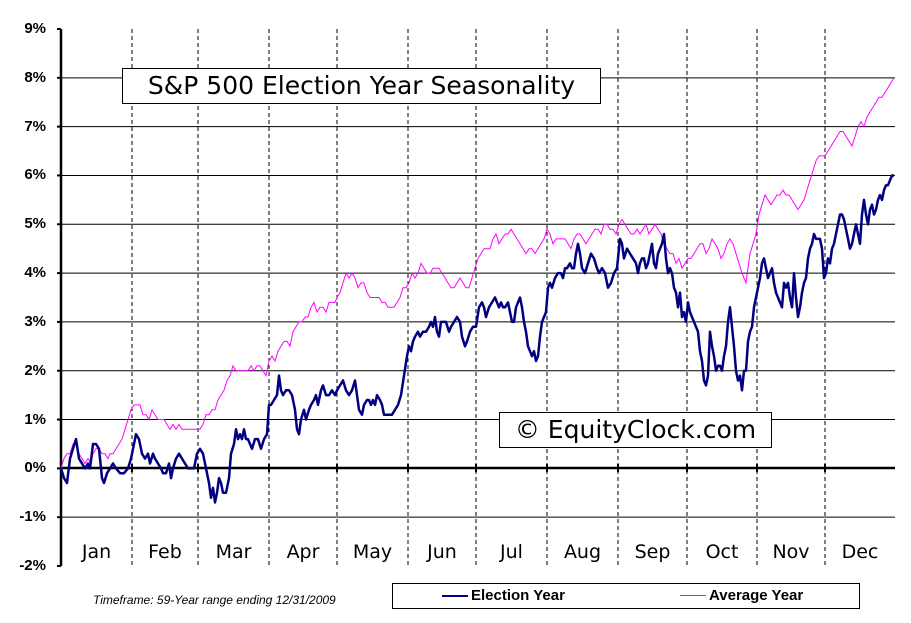 The width and height of the screenshot is (911, 623). I want to click on y-tick-label: 1%, so click(35, 419).